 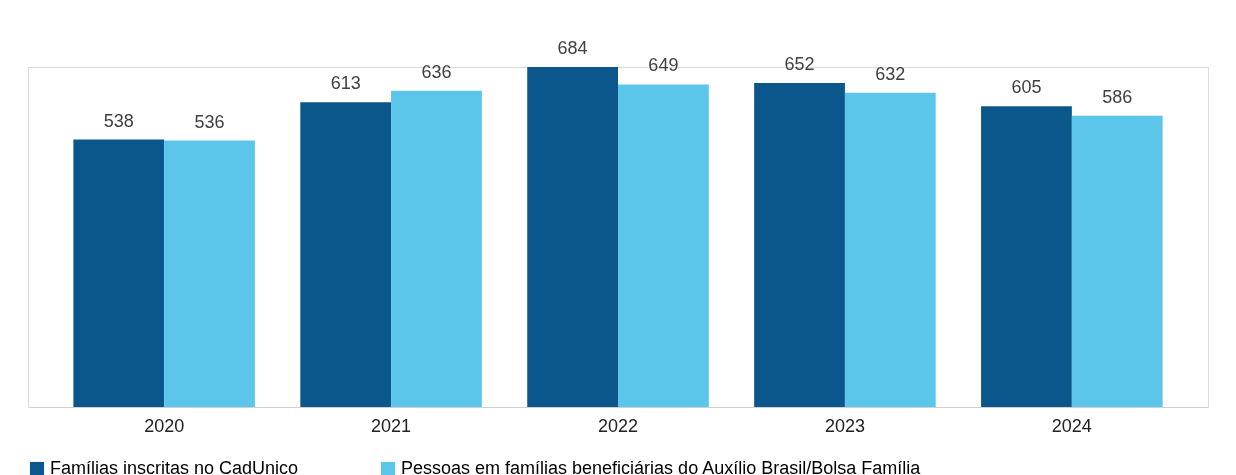 What do you see at coordinates (890, 73) in the screenshot?
I see `data-label: 632` at bounding box center [890, 73].